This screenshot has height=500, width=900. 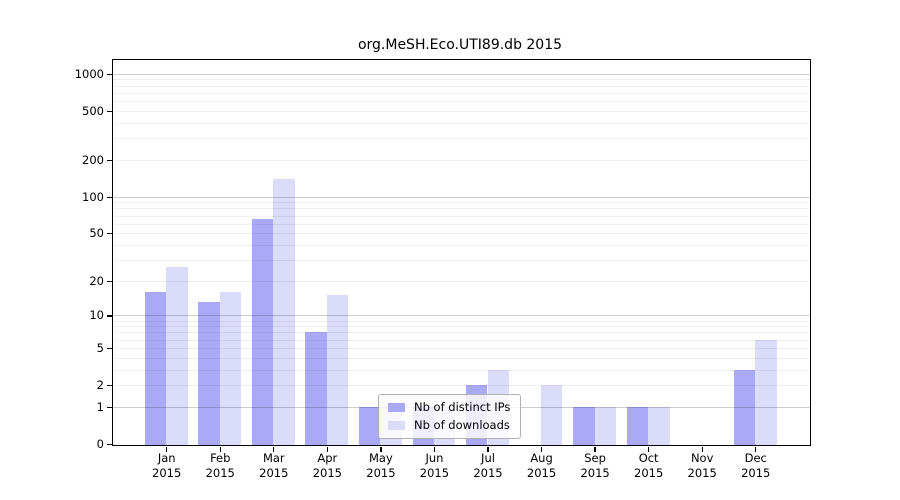 What do you see at coordinates (167, 465) in the screenshot?
I see `x-tick-label-jan: Jan 2015` at bounding box center [167, 465].